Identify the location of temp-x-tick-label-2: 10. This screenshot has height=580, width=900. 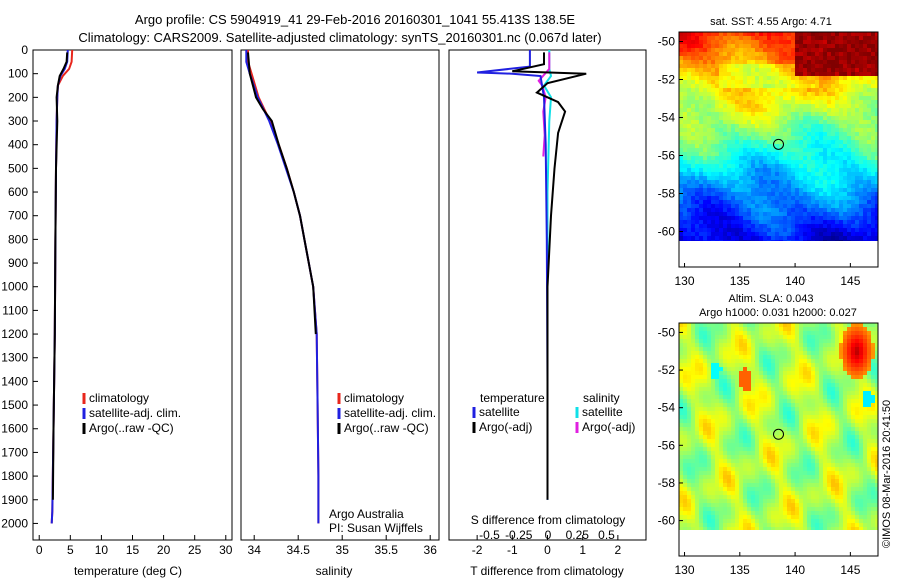
(102, 550).